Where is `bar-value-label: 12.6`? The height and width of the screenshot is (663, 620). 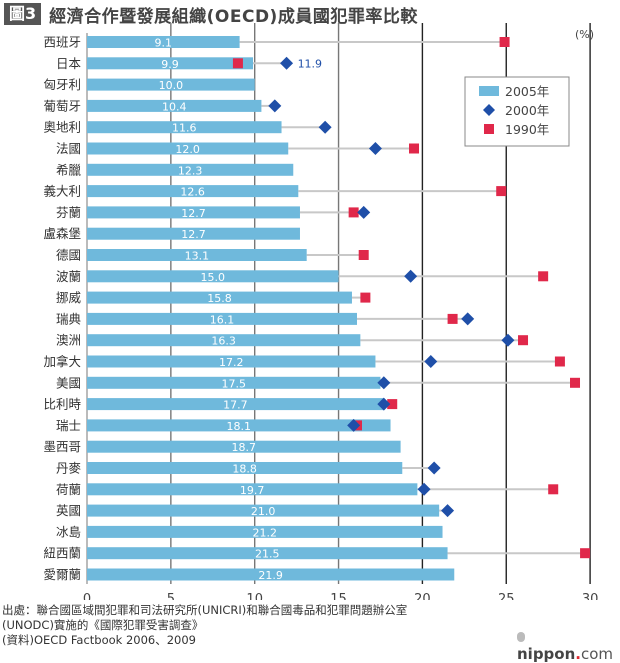
bar-value-label: 12.6 is located at coordinates (192, 192).